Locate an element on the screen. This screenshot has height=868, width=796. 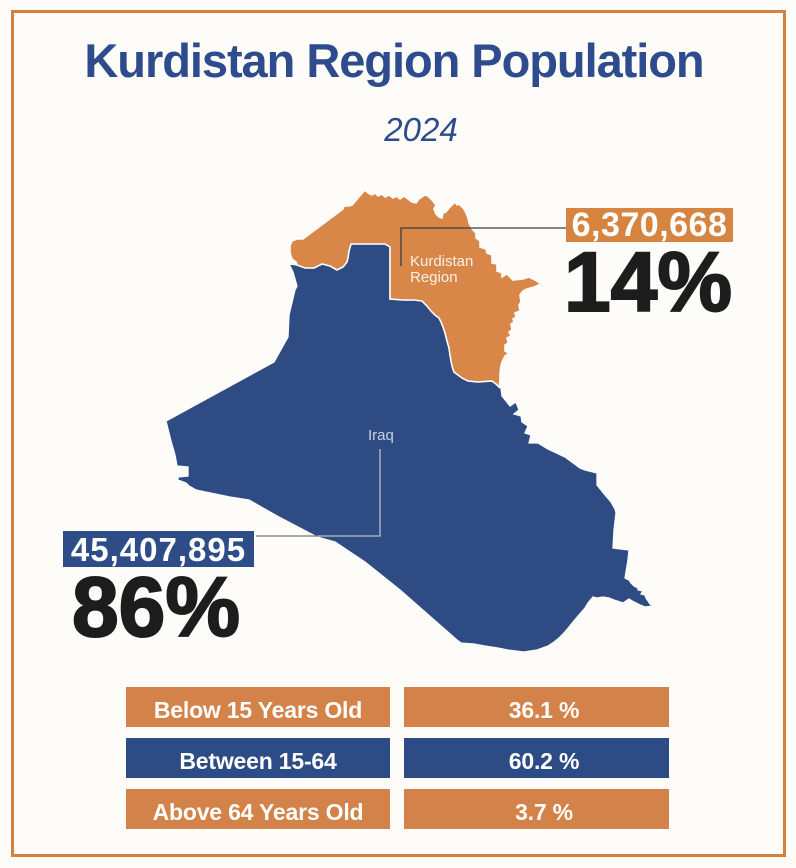
svg-text: Kurdistan is located at coordinates (441, 261).